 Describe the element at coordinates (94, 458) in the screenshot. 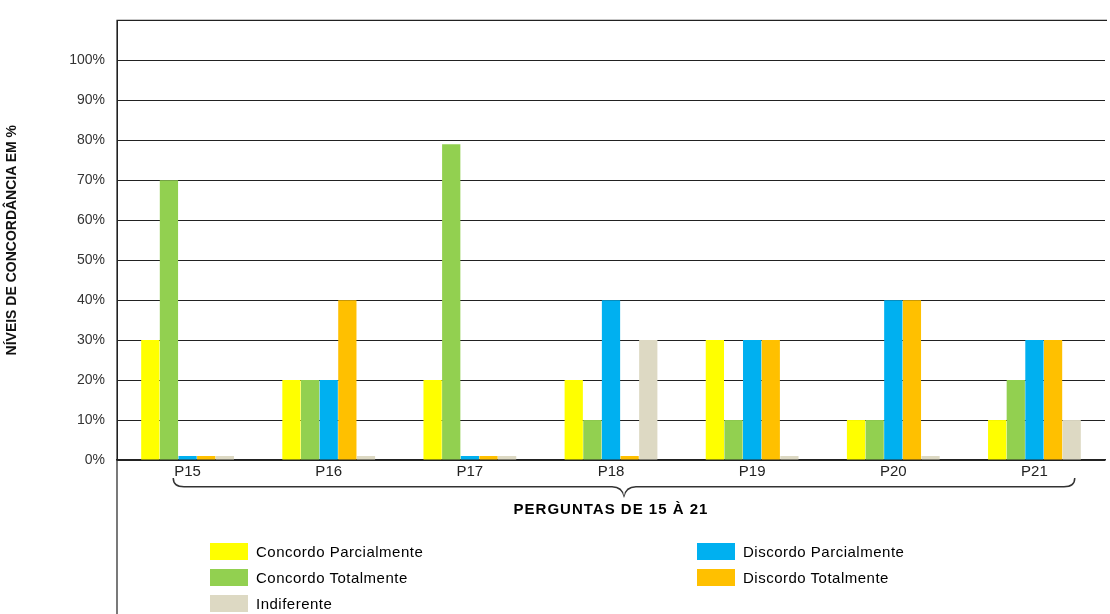

I see `y-tick-label: 0%` at that location.